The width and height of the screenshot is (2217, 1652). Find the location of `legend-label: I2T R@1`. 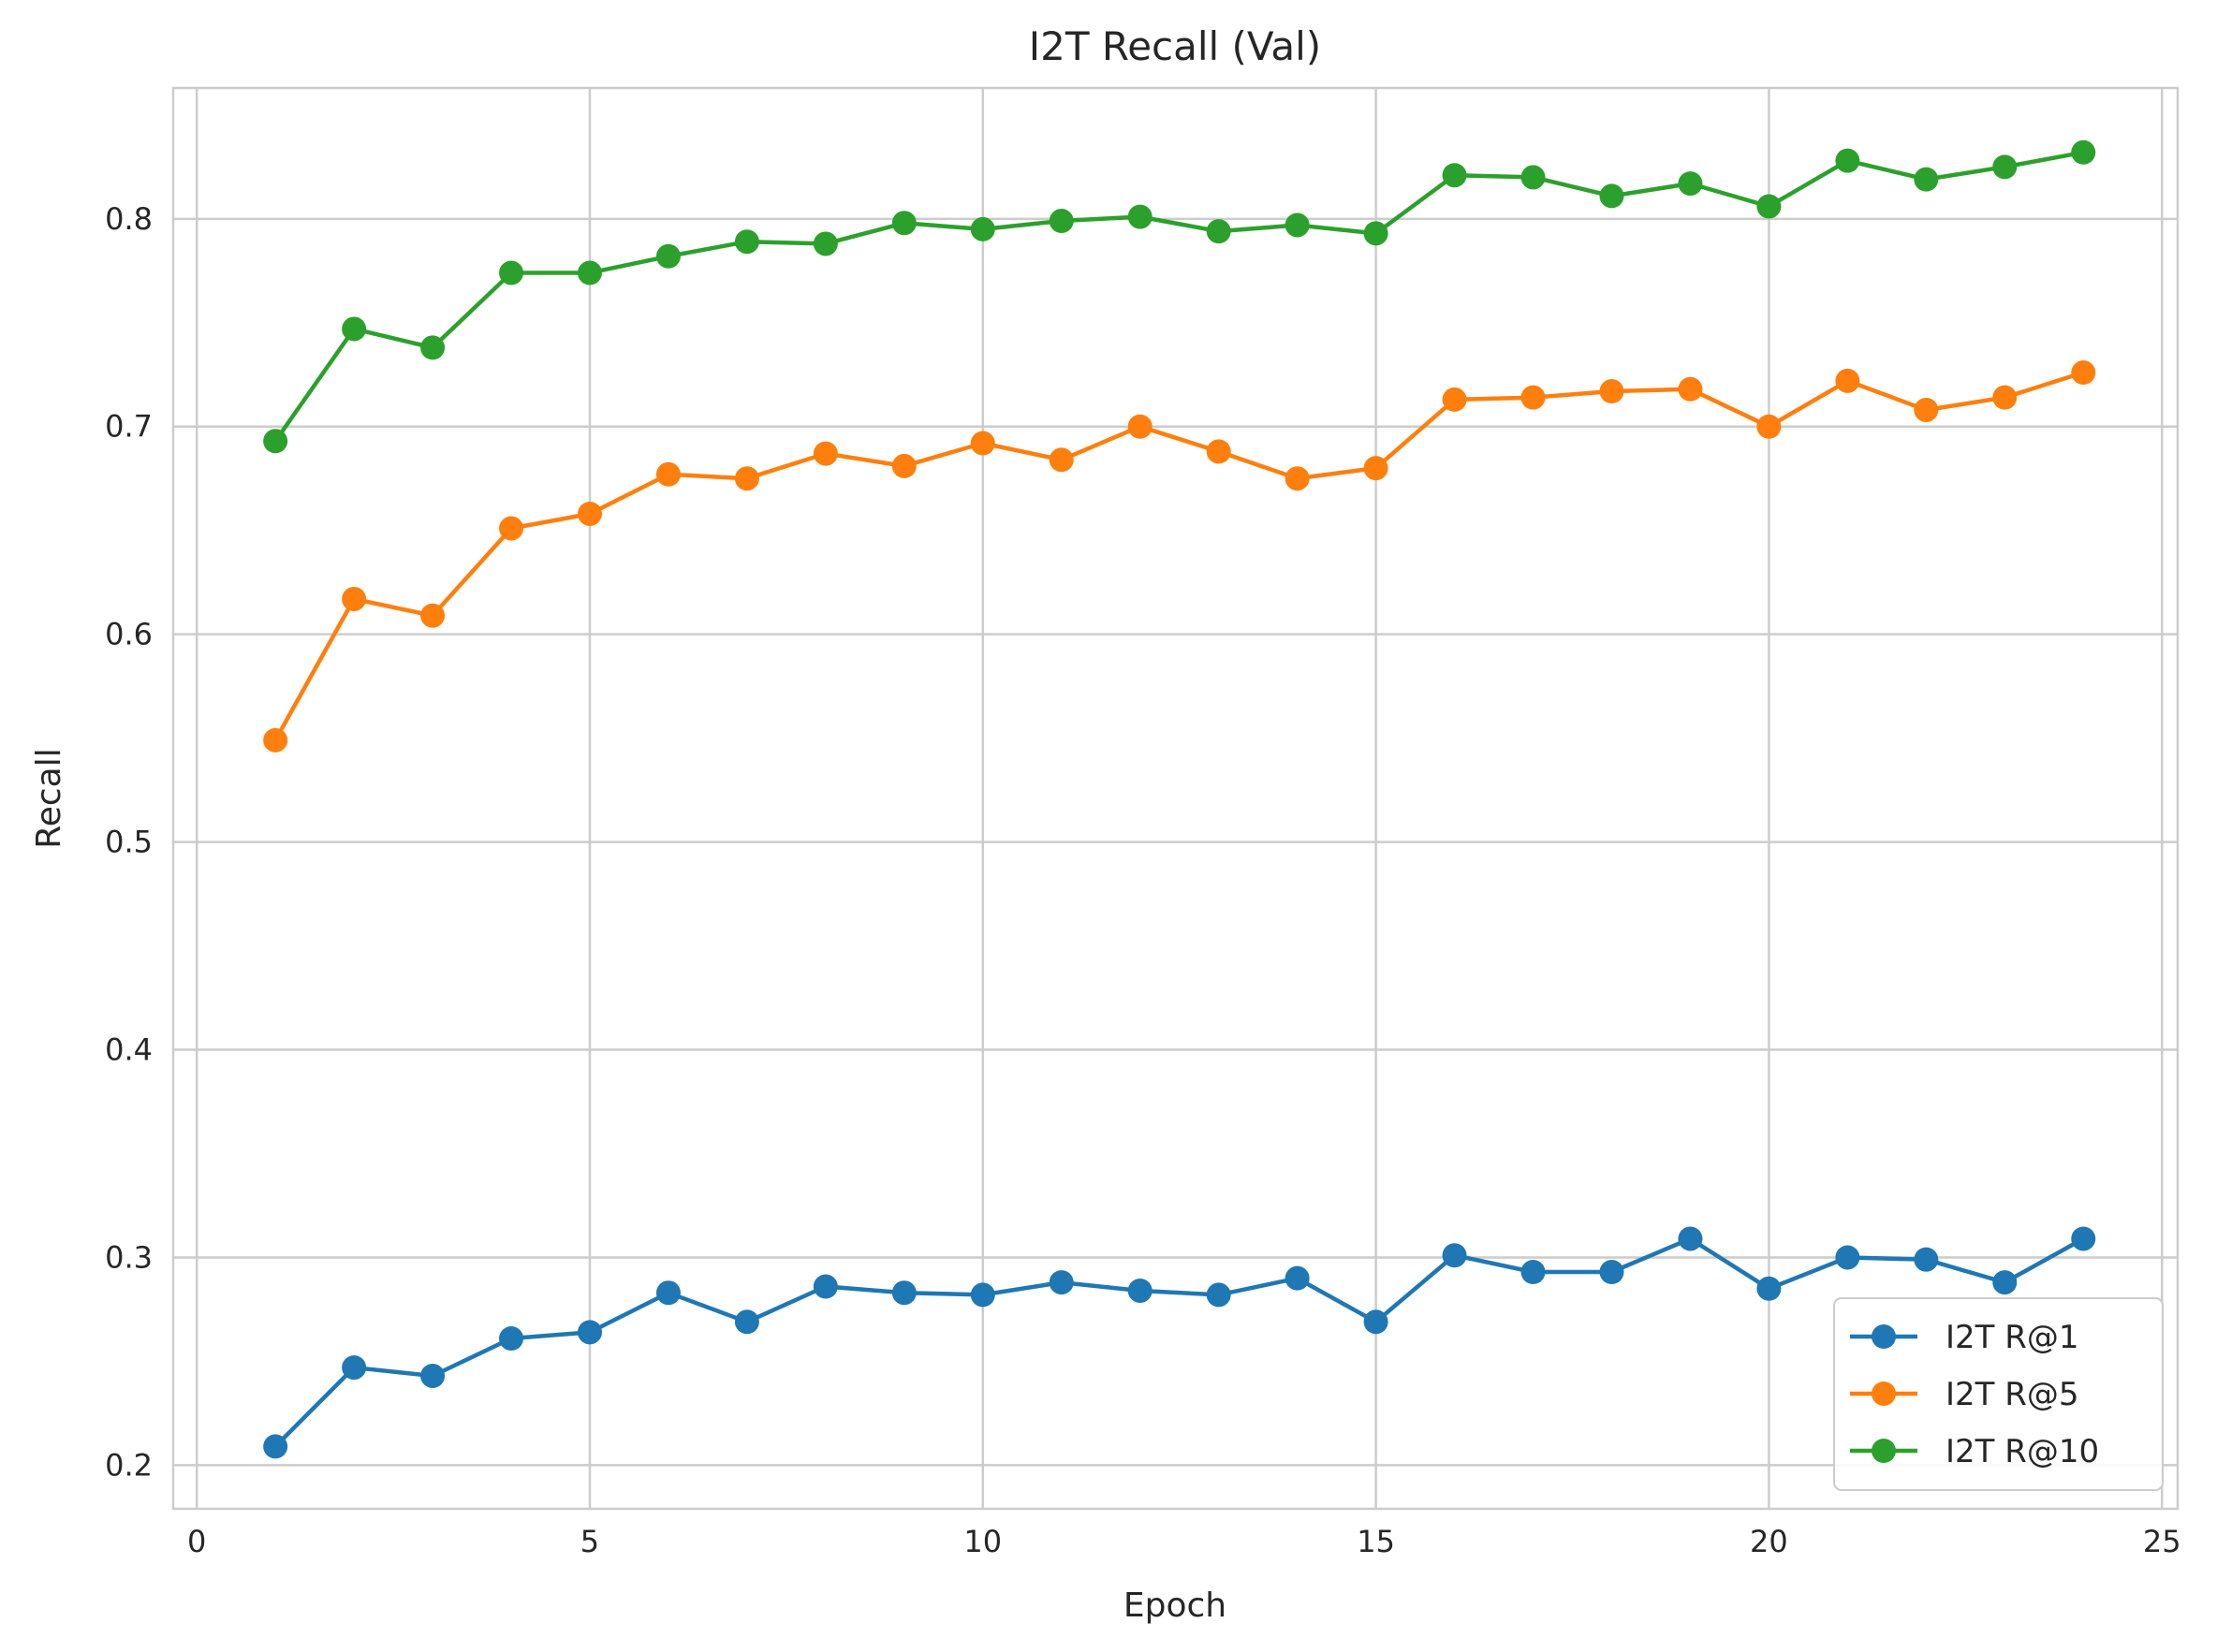

legend-label: I2T R@1 is located at coordinates (2012, 1337).